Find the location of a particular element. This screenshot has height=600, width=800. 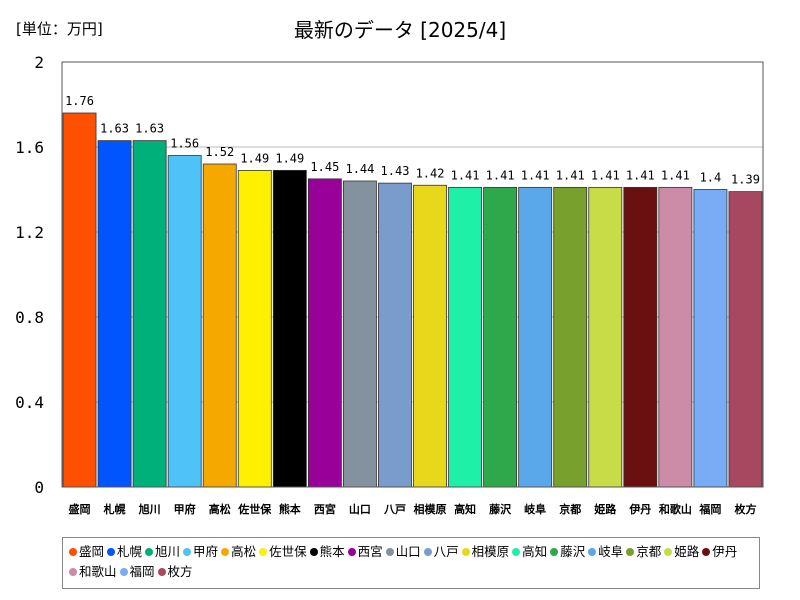

x-tick-label: 盛岡 is located at coordinates (80, 509).